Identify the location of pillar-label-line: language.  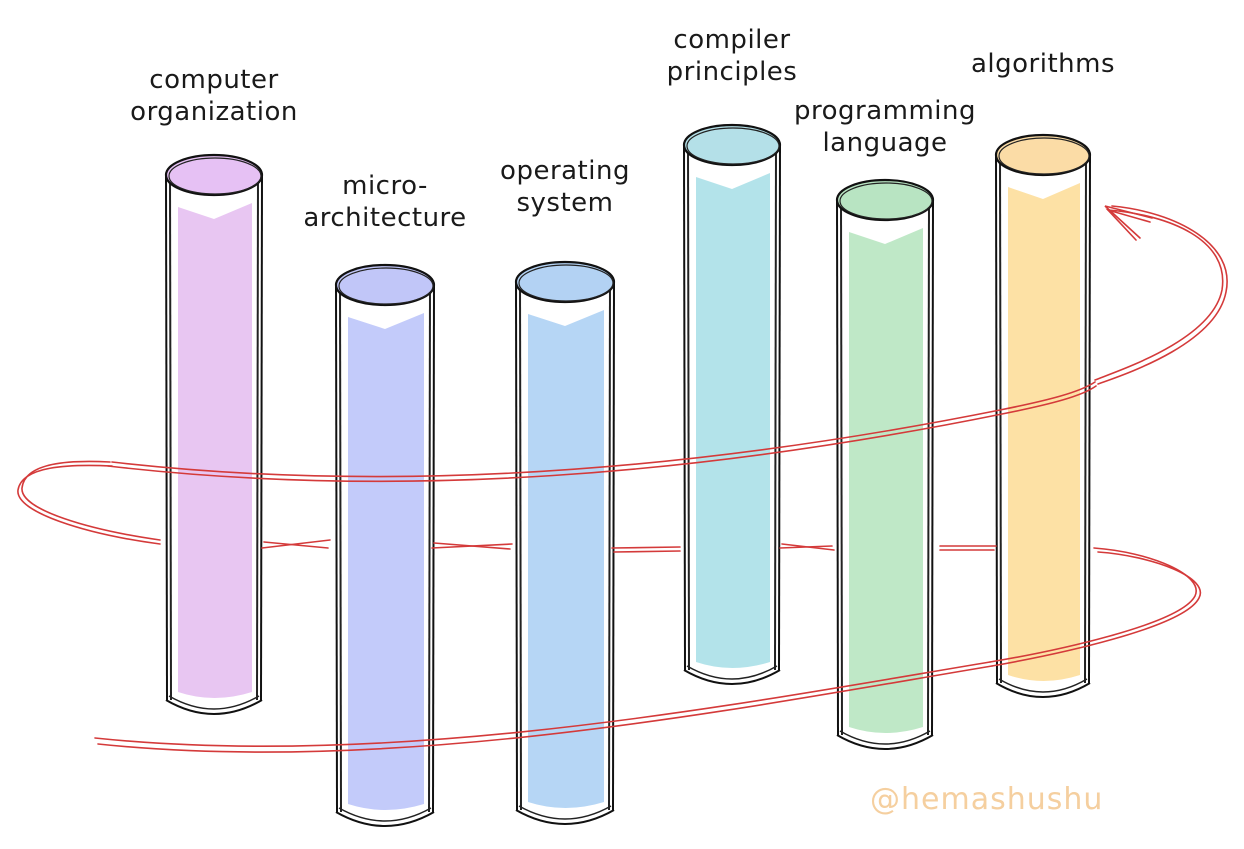
(885, 143).